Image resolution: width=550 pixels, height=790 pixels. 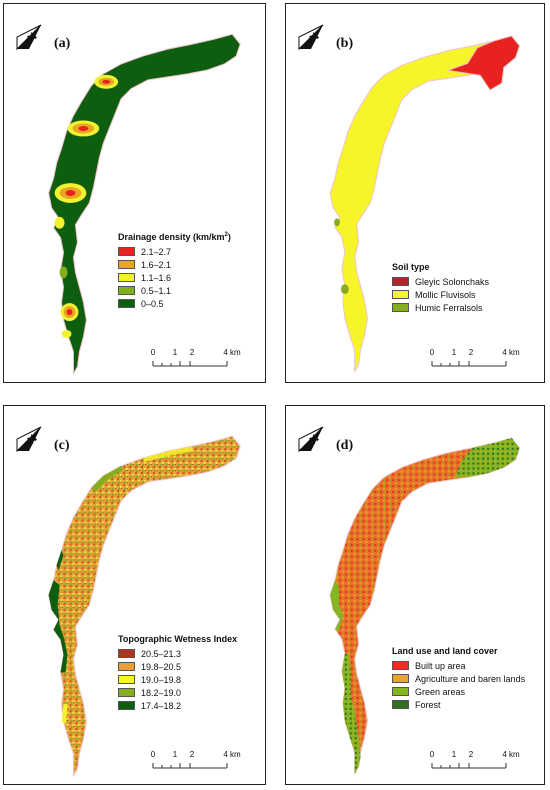 I want to click on legend-title: Soil type, so click(x=411, y=267).